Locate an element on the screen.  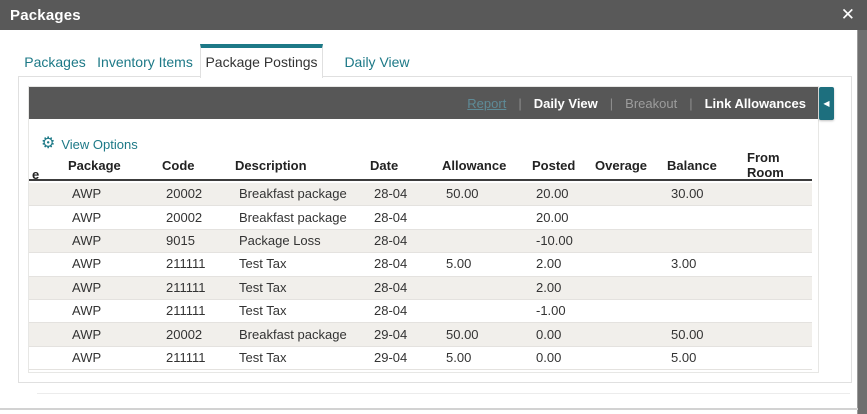
toolbar-link-daily-view: Daily View is located at coordinates (565, 103).